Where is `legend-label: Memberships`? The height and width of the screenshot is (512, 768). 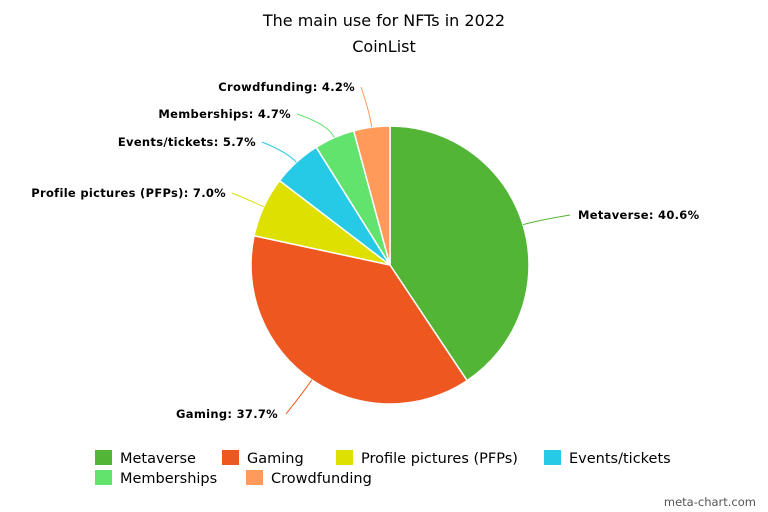
legend-label: Memberships is located at coordinates (168, 479).